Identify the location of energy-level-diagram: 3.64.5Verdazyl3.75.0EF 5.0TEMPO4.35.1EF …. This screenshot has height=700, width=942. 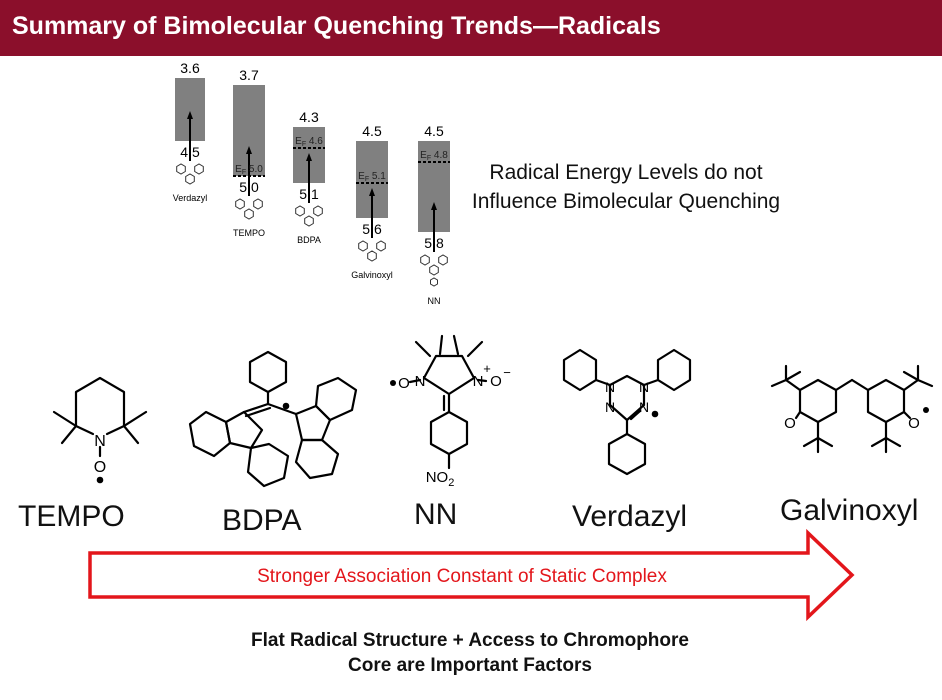
(311, 183).